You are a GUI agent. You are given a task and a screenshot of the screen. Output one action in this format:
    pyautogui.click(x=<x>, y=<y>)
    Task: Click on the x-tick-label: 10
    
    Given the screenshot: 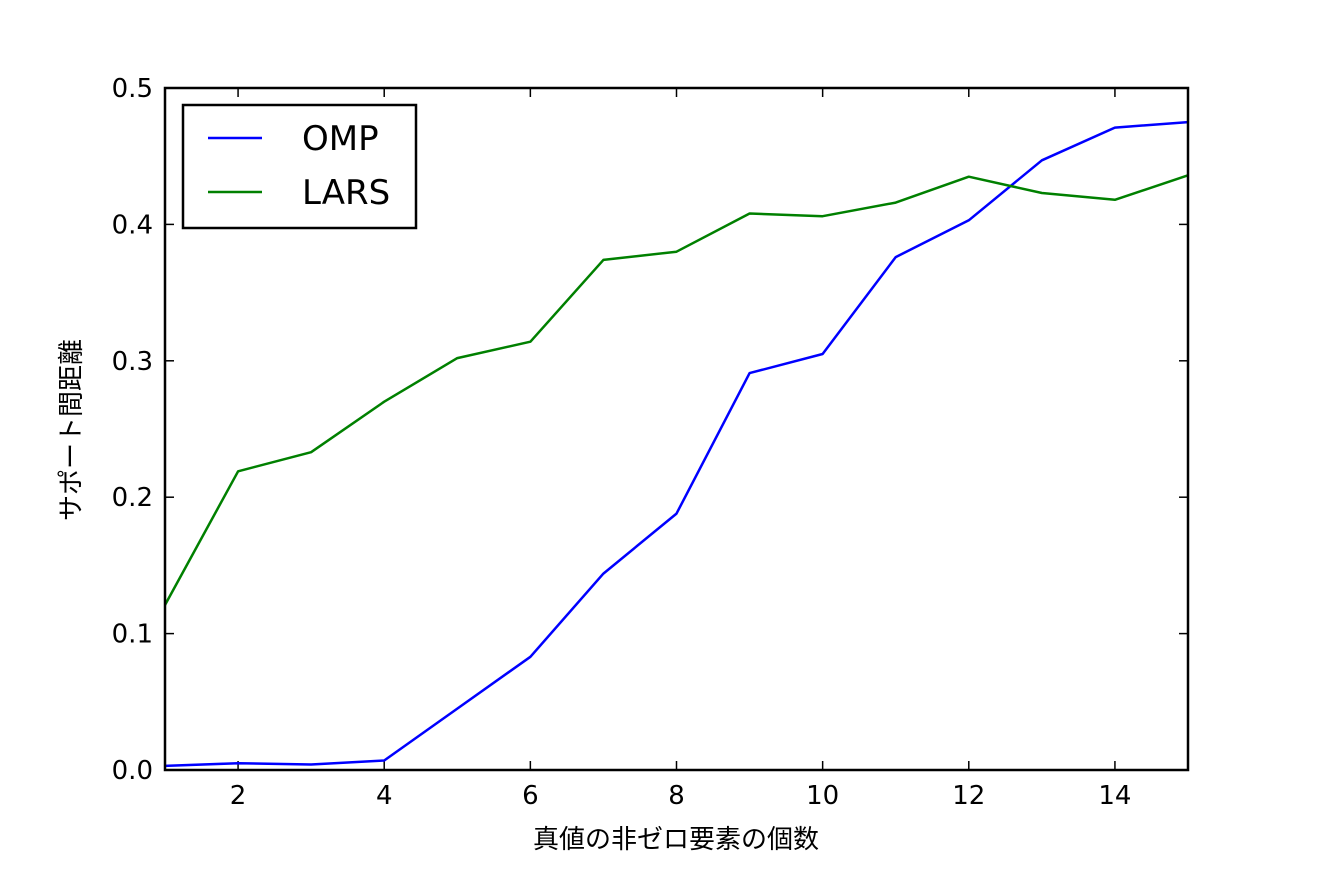 What is the action you would take?
    pyautogui.click(x=822, y=796)
    